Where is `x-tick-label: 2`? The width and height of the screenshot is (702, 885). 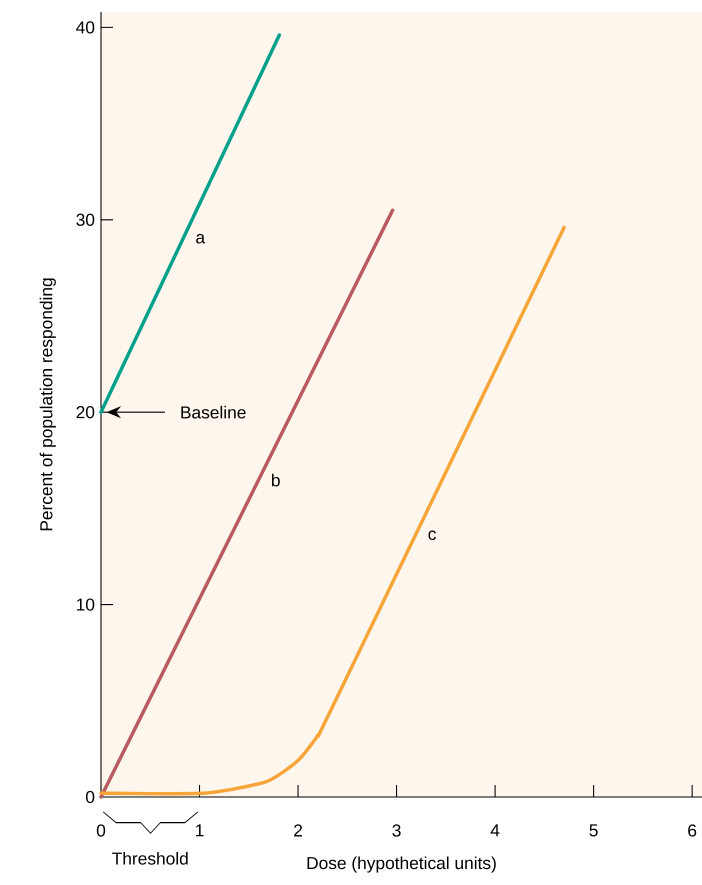
x-tick-label: 2 is located at coordinates (298, 830).